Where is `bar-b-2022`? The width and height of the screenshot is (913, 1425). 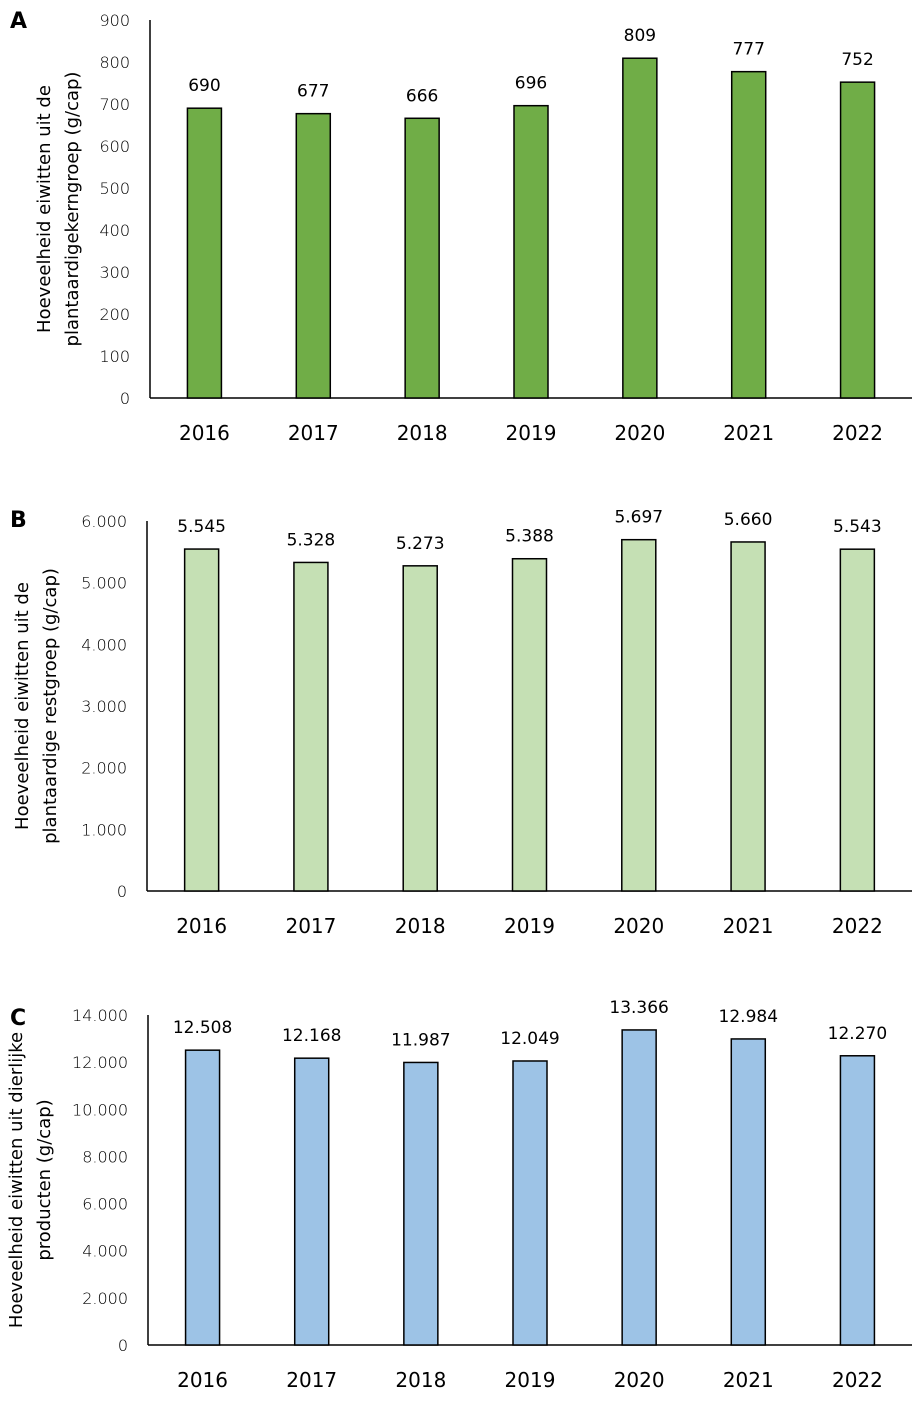 bar-b-2022 is located at coordinates (857, 720).